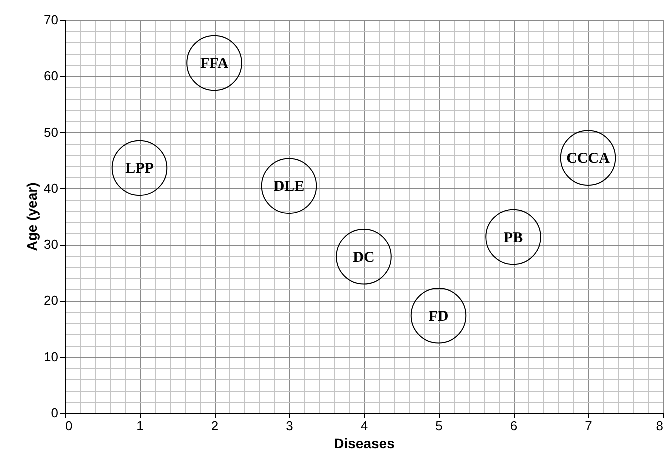  I want to click on x-tick-label: 2, so click(215, 426).